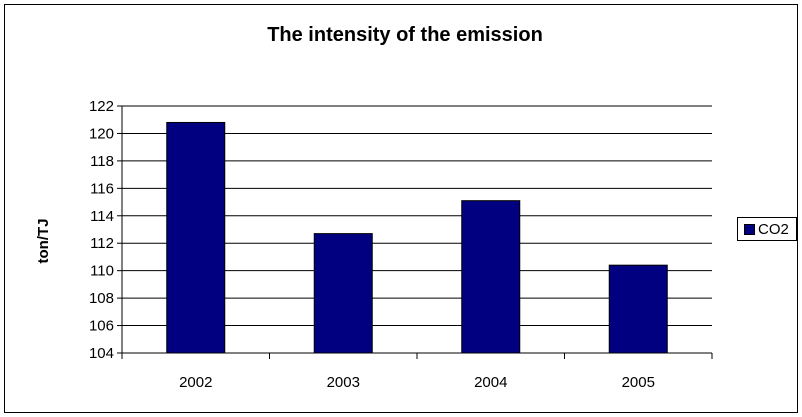  What do you see at coordinates (195, 382) in the screenshot?
I see `x-tick-label: 2002` at bounding box center [195, 382].